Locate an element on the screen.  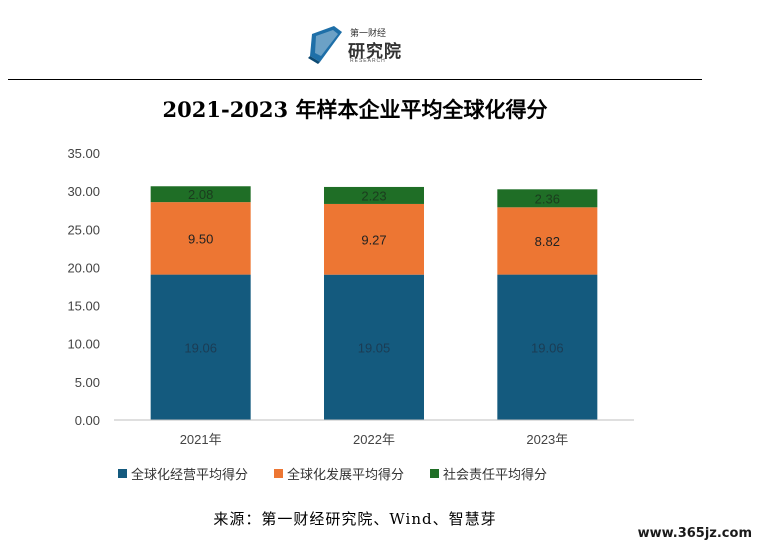
legend-label: 全球化经营平均得分 is located at coordinates (190, 474).